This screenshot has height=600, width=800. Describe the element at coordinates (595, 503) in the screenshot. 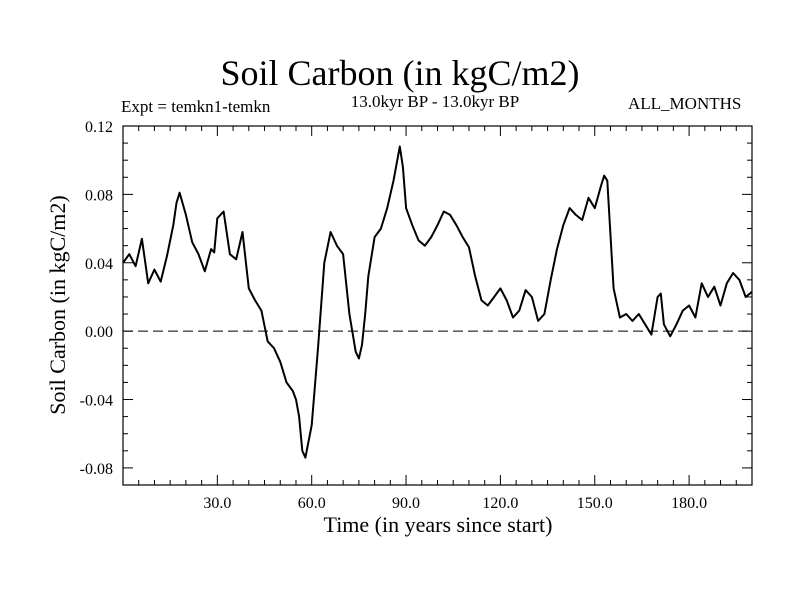

I see `x-tick-label: 150.0` at that location.